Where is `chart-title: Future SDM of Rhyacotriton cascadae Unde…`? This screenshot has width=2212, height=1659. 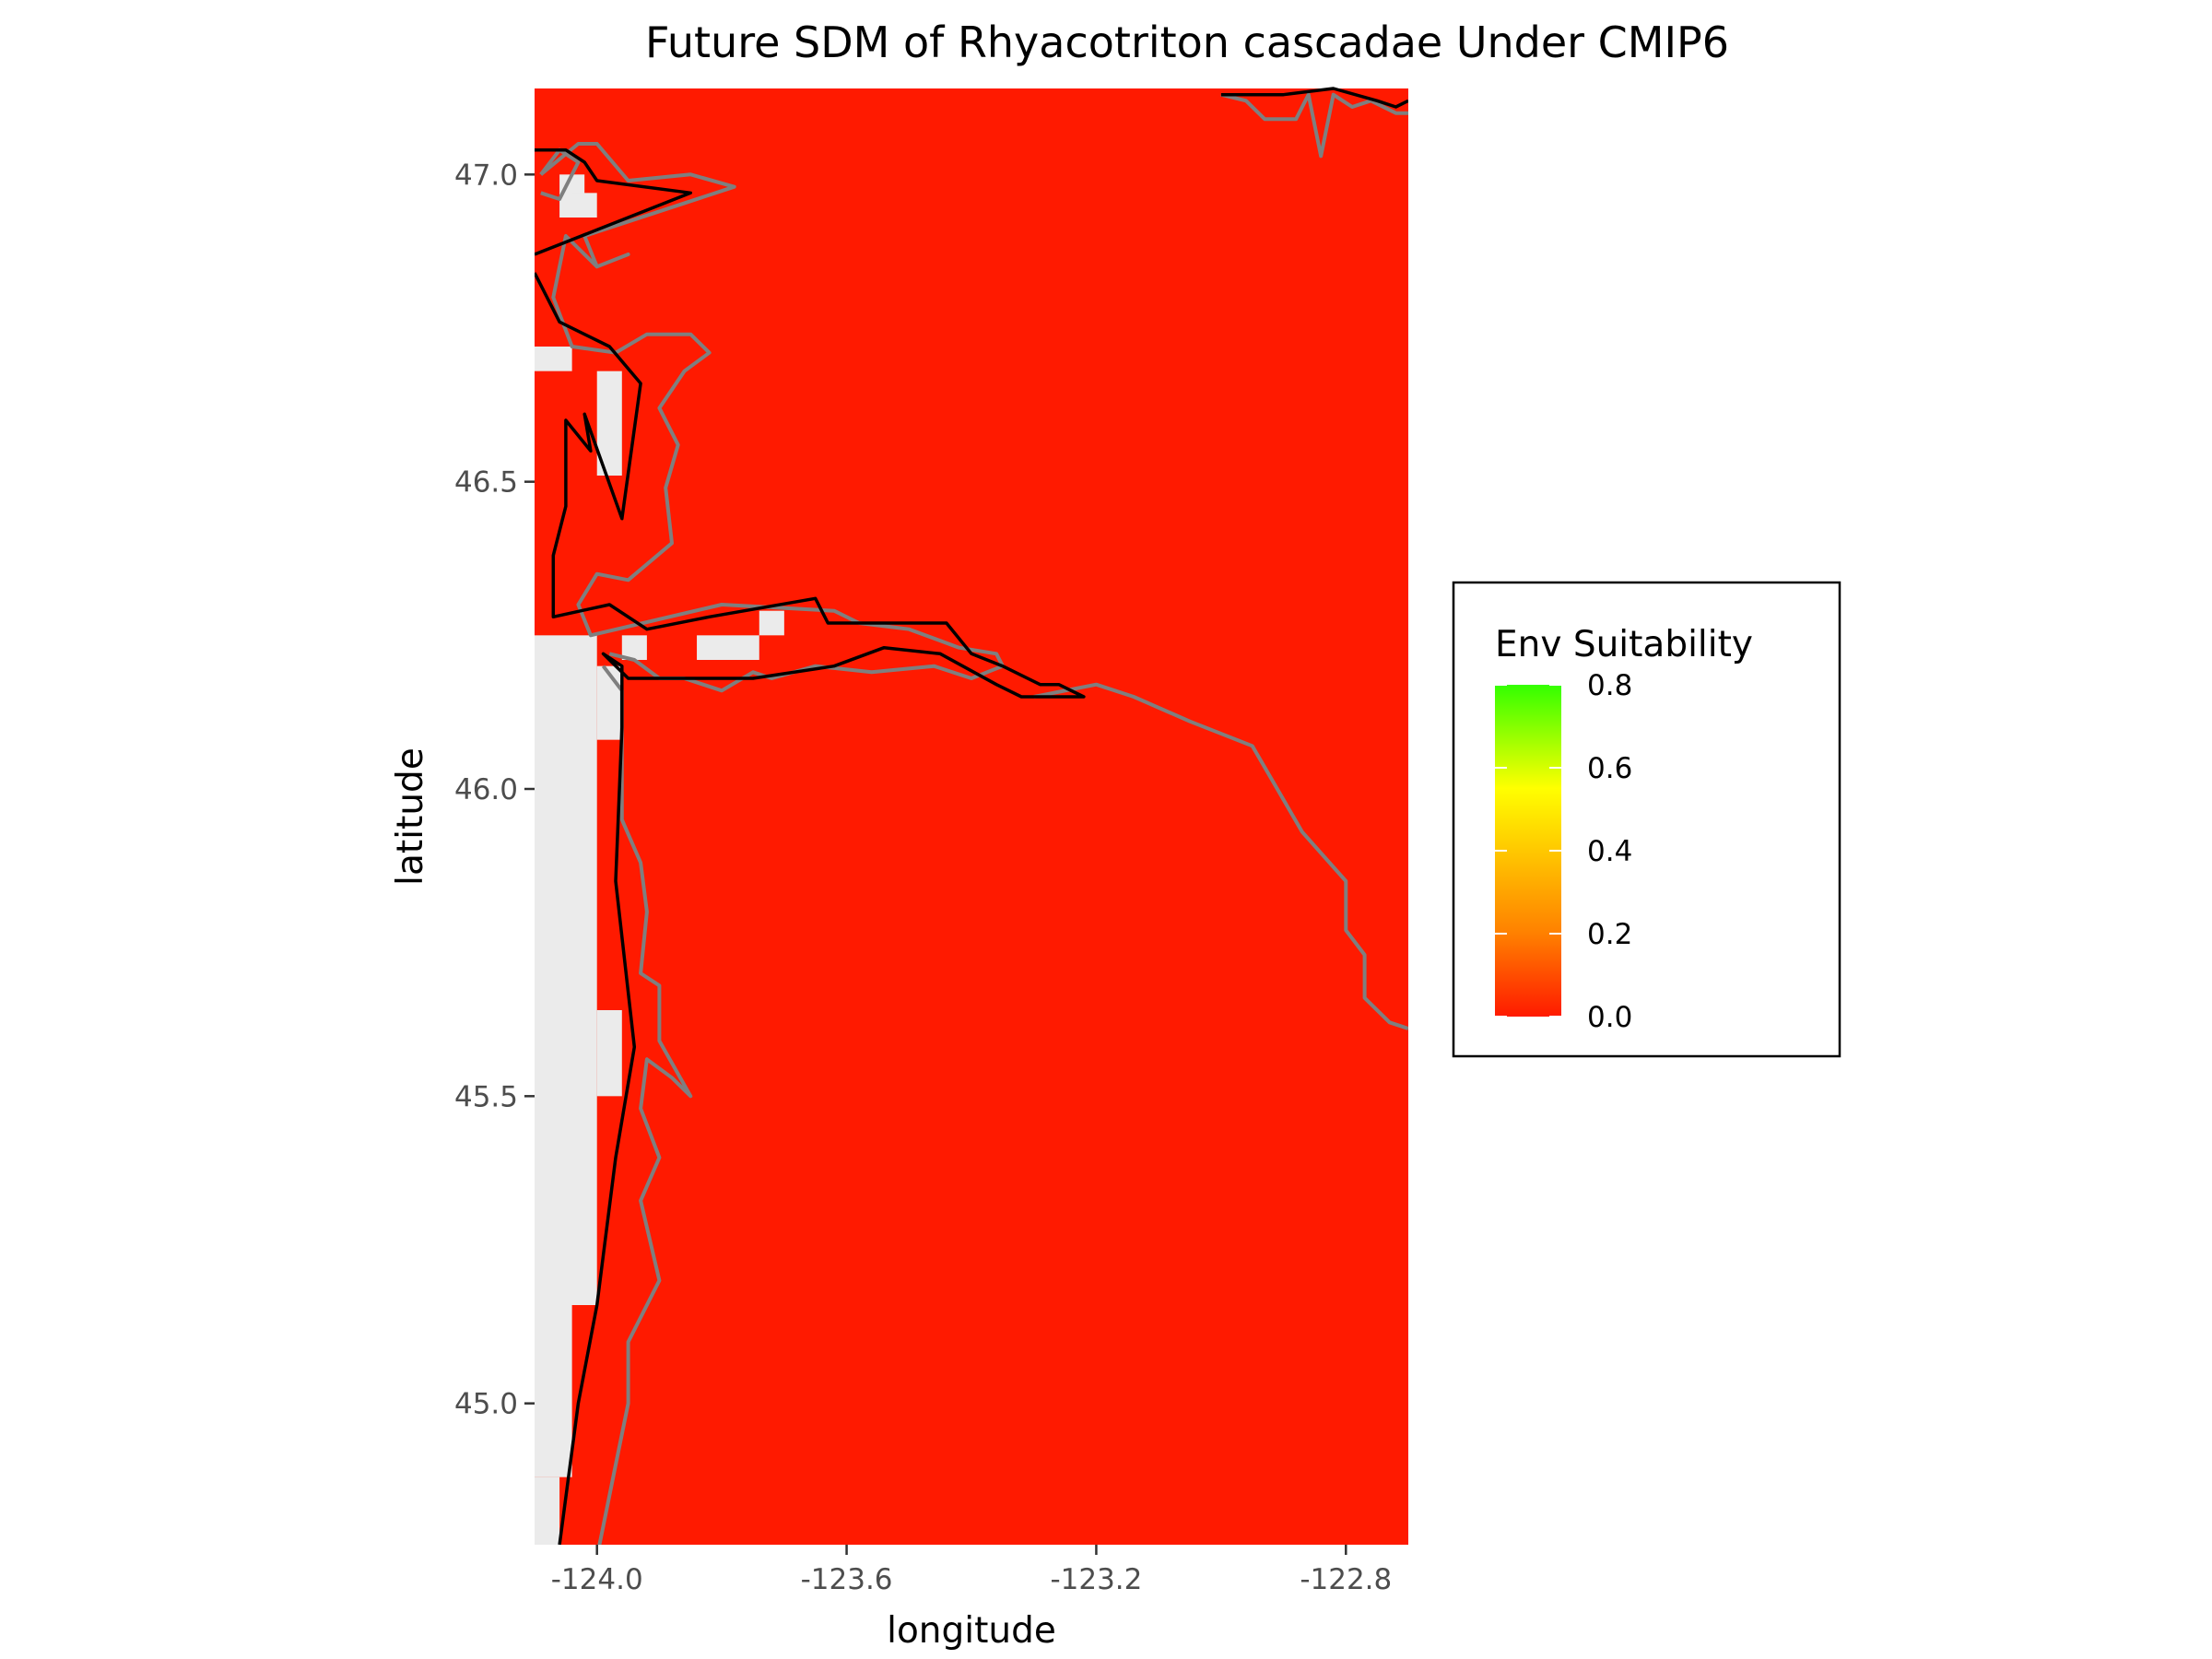
chart-title: Future SDM of Rhyacotriton cascadae Unde… is located at coordinates (1187, 42).